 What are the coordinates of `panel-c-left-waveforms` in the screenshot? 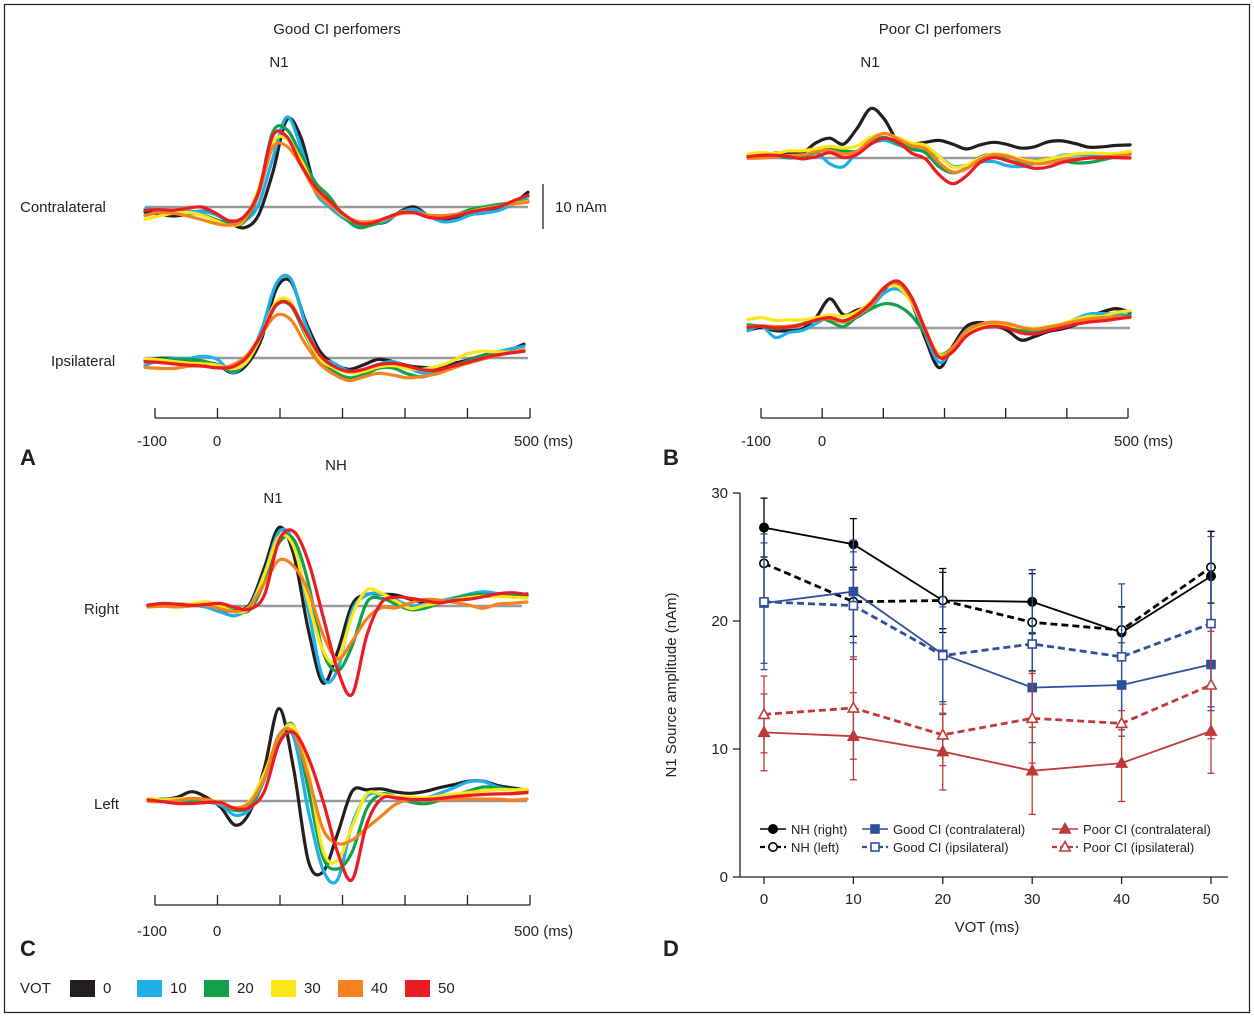 It's located at (337, 795).